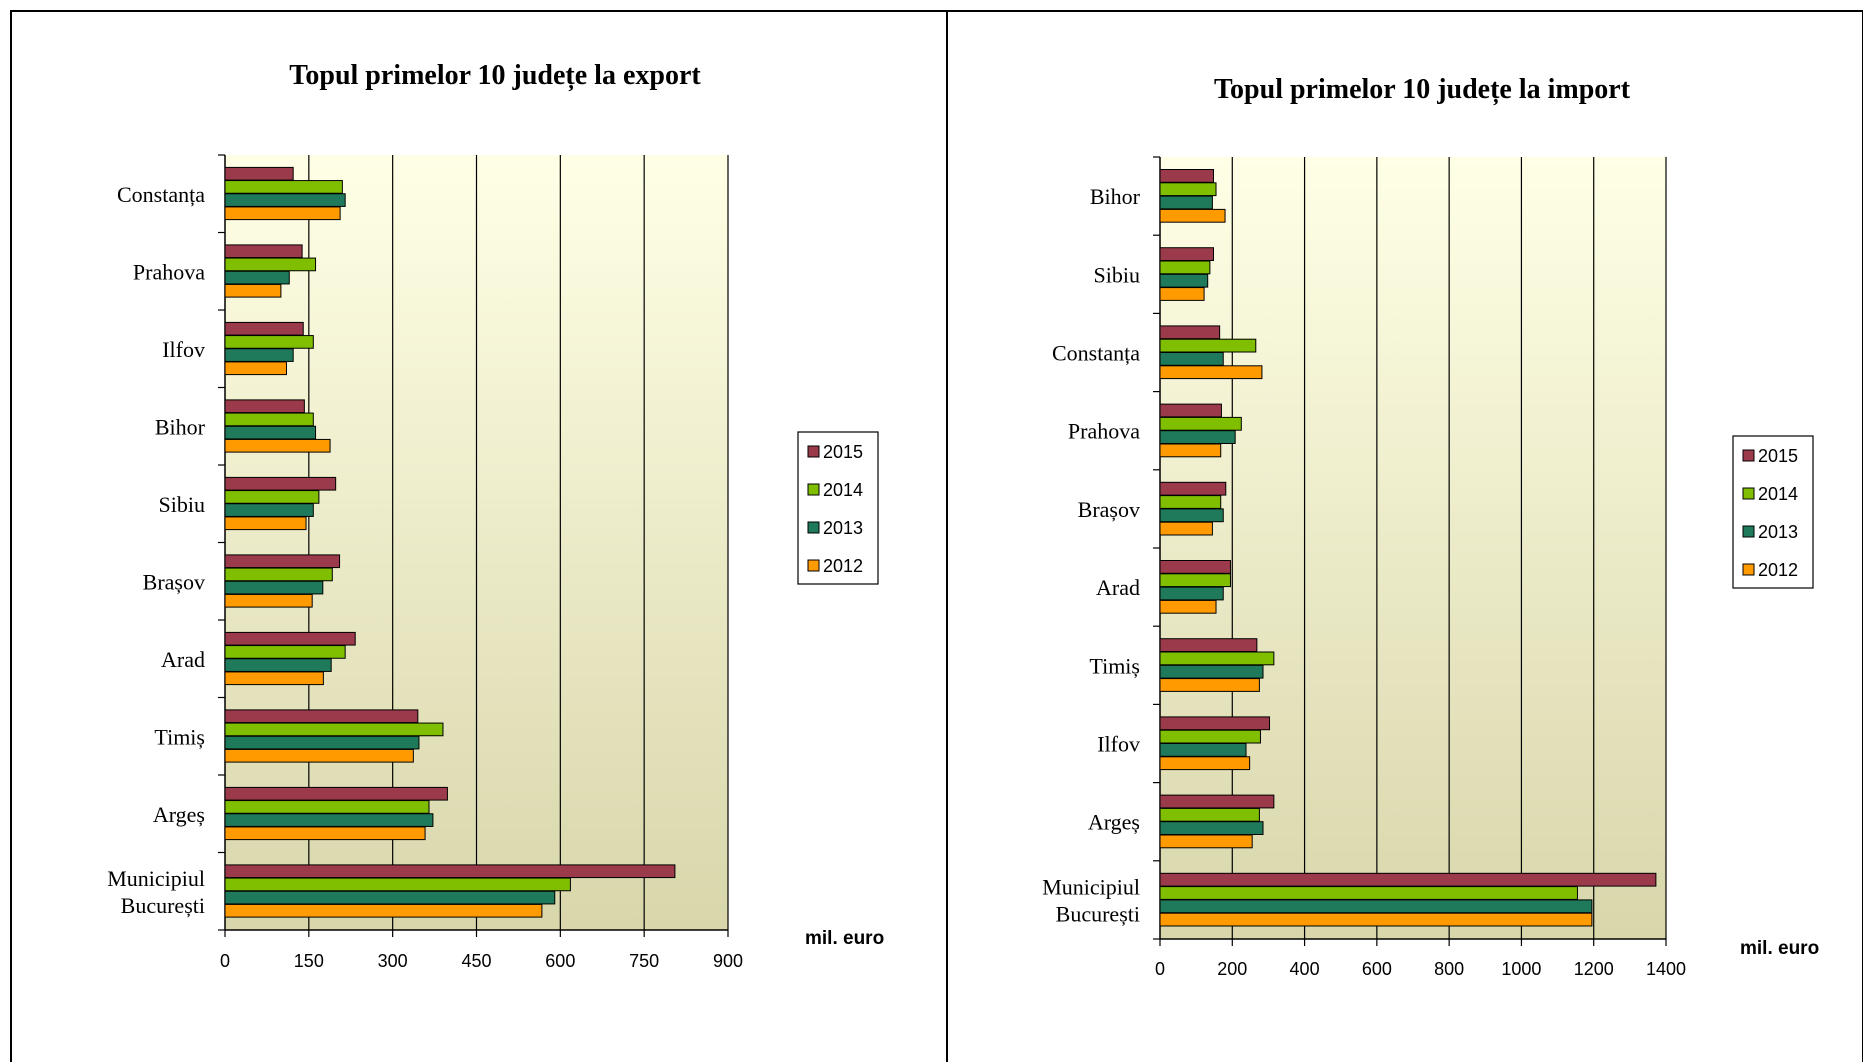 The width and height of the screenshot is (1863, 1062). I want to click on legend-swatch-2012, so click(813, 565).